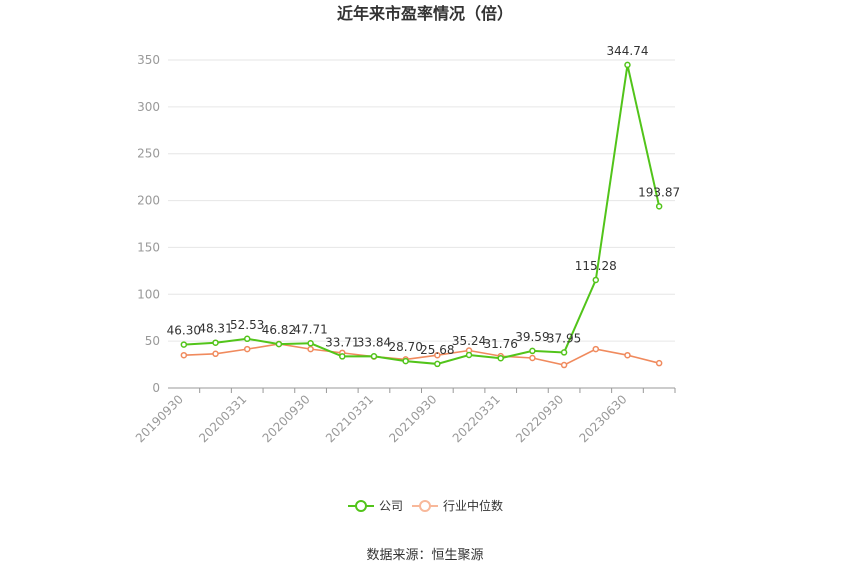 This screenshot has width=850, height=575. I want to click on x-tick-label: 20210930, so click(412, 418).